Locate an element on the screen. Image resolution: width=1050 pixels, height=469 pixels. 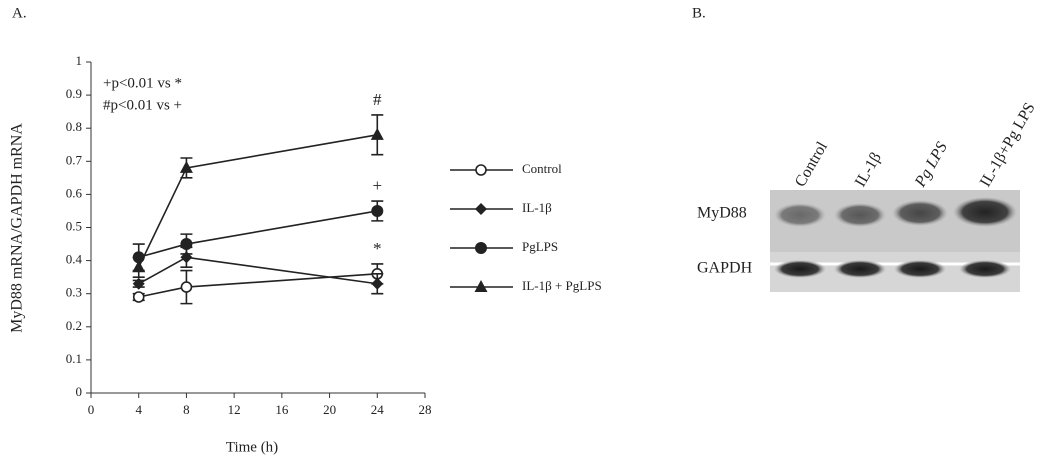
blot is located at coordinates (895, 241).